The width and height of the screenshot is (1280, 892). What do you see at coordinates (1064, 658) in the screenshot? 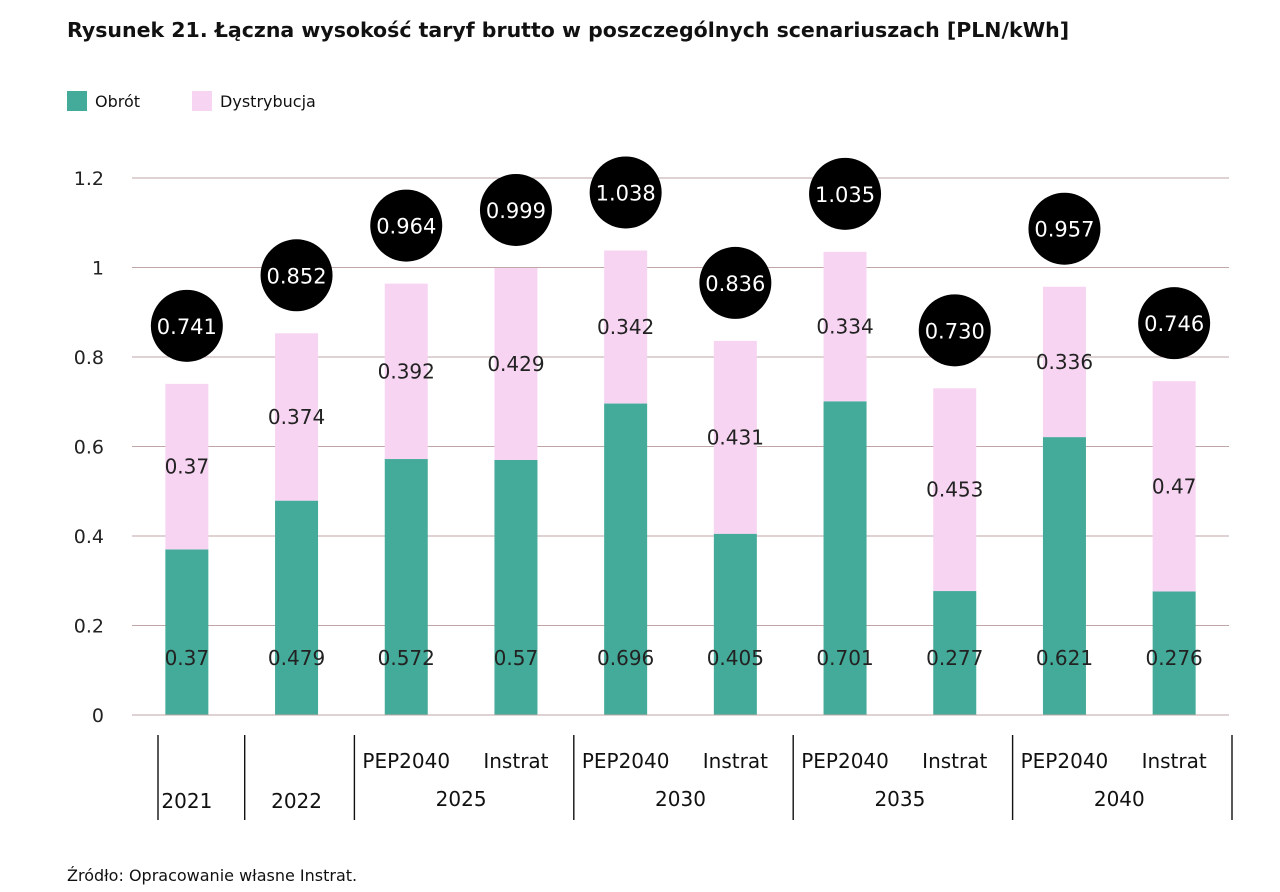
I see `data-label-obrot: 0.621` at bounding box center [1064, 658].